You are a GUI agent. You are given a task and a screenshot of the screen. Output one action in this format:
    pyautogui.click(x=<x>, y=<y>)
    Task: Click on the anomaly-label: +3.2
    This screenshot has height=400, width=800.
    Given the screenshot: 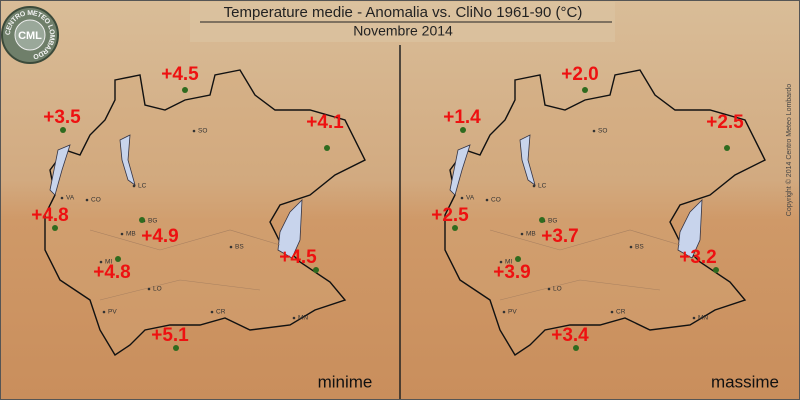 What is the action you would take?
    pyautogui.click(x=698, y=257)
    